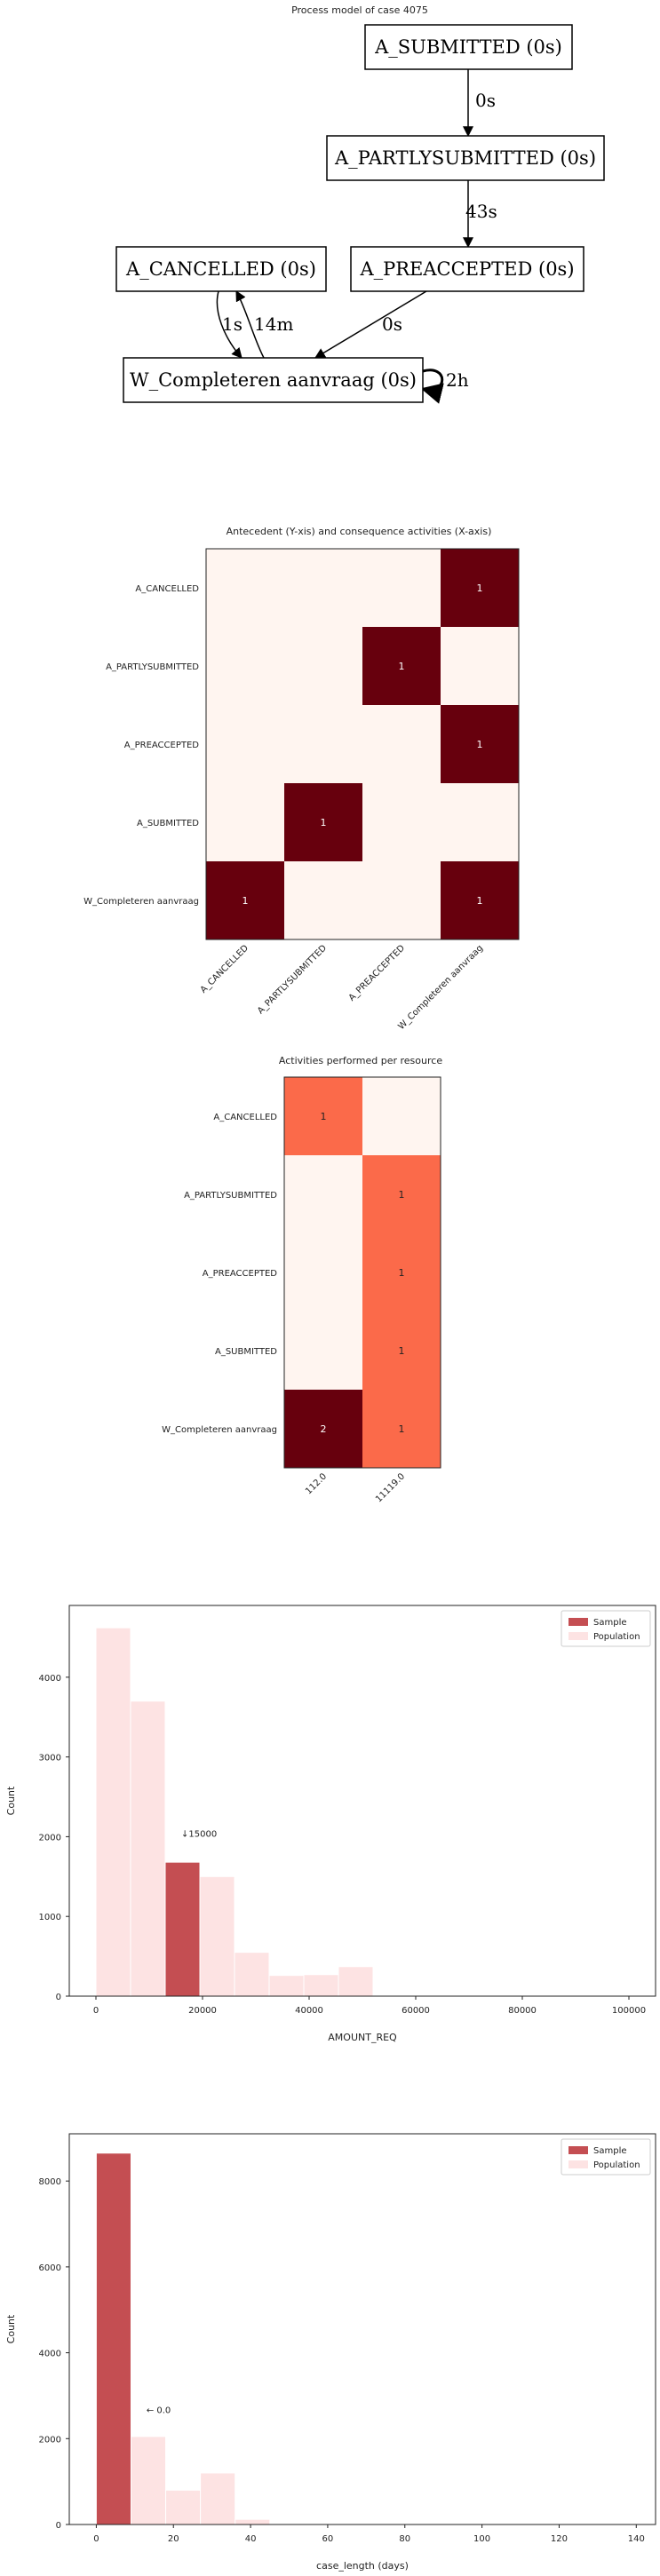 The height and width of the screenshot is (2576, 660). Describe the element at coordinates (370, 324) in the screenshot. I see `edge-pre-wc` at that location.